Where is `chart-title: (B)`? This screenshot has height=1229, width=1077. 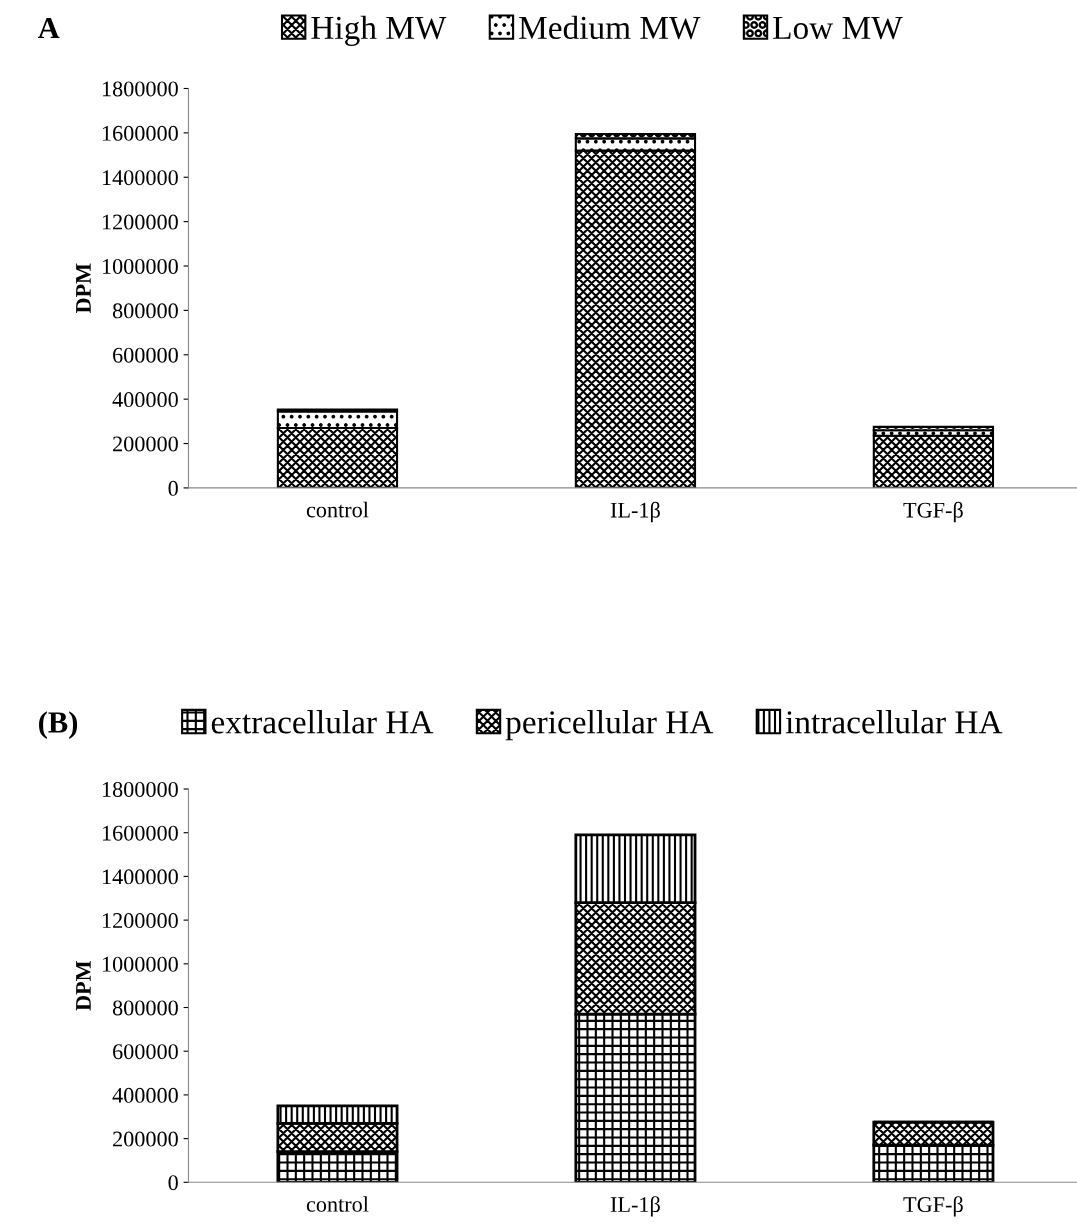 chart-title: (B) is located at coordinates (58, 725).